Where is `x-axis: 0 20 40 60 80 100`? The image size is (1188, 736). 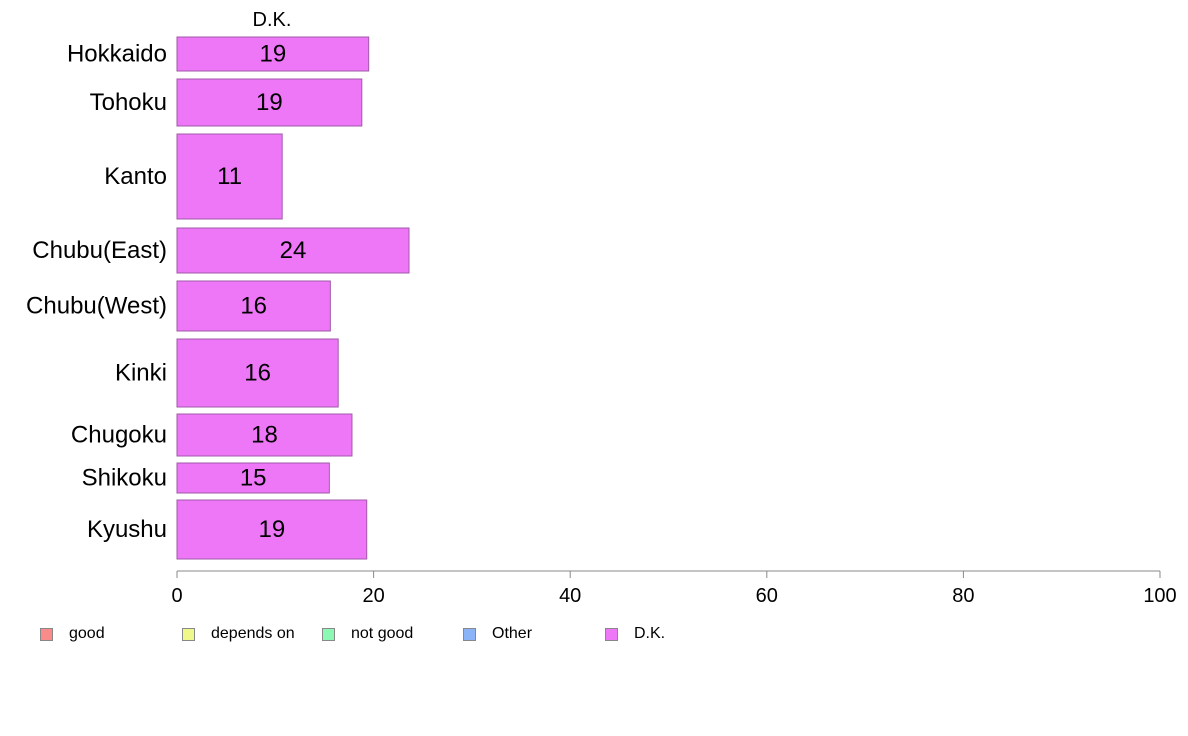
x-axis: 0 20 40 60 80 100 is located at coordinates (674, 588).